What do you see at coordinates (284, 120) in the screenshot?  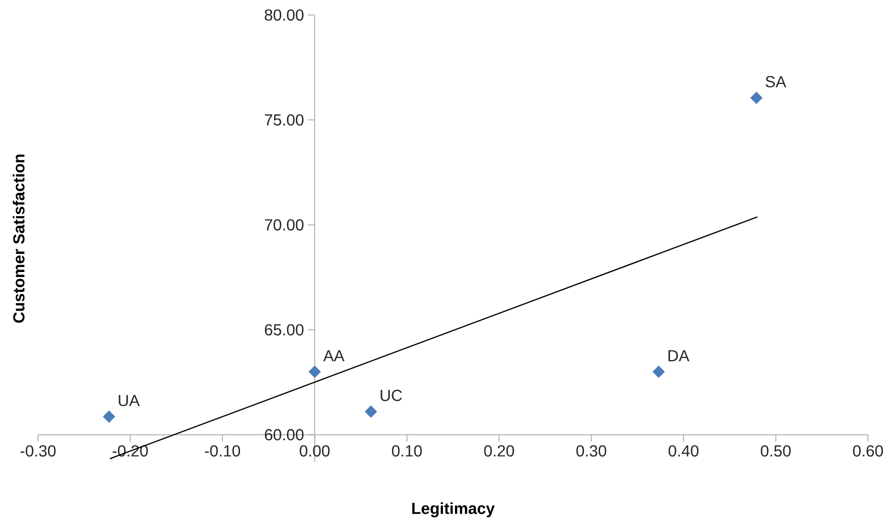 I see `y-tick-label: 75.00` at bounding box center [284, 120].